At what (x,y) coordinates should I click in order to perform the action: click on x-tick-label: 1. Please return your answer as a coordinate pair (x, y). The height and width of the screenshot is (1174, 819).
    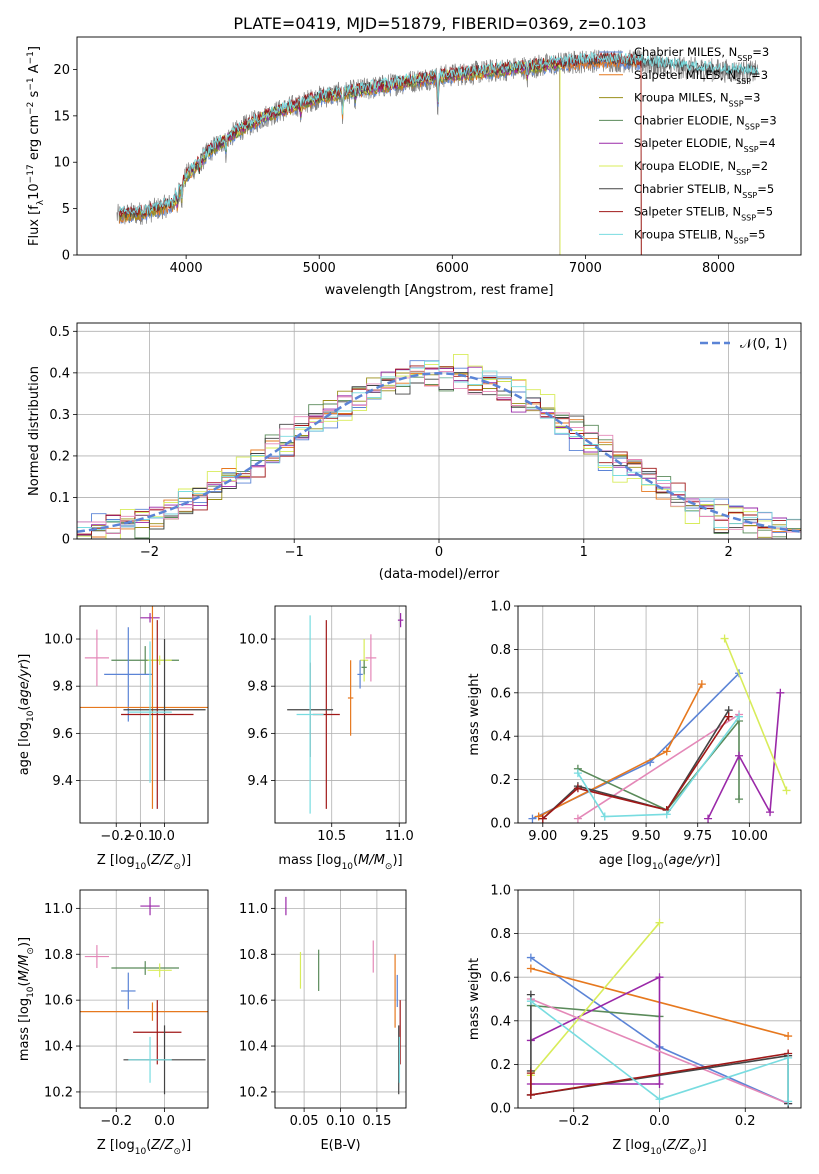
    Looking at the image, I should click on (584, 552).